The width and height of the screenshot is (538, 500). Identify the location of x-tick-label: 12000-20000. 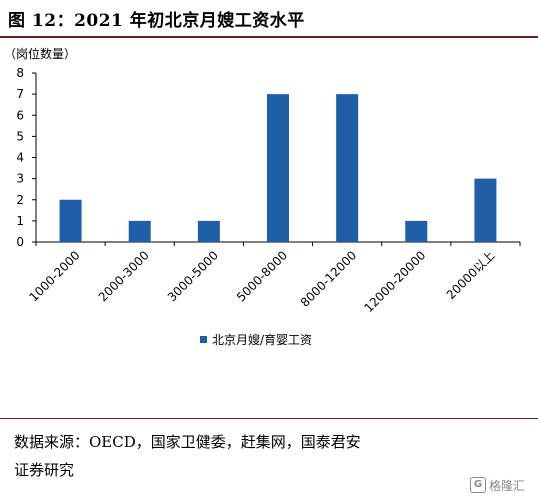
(394, 281).